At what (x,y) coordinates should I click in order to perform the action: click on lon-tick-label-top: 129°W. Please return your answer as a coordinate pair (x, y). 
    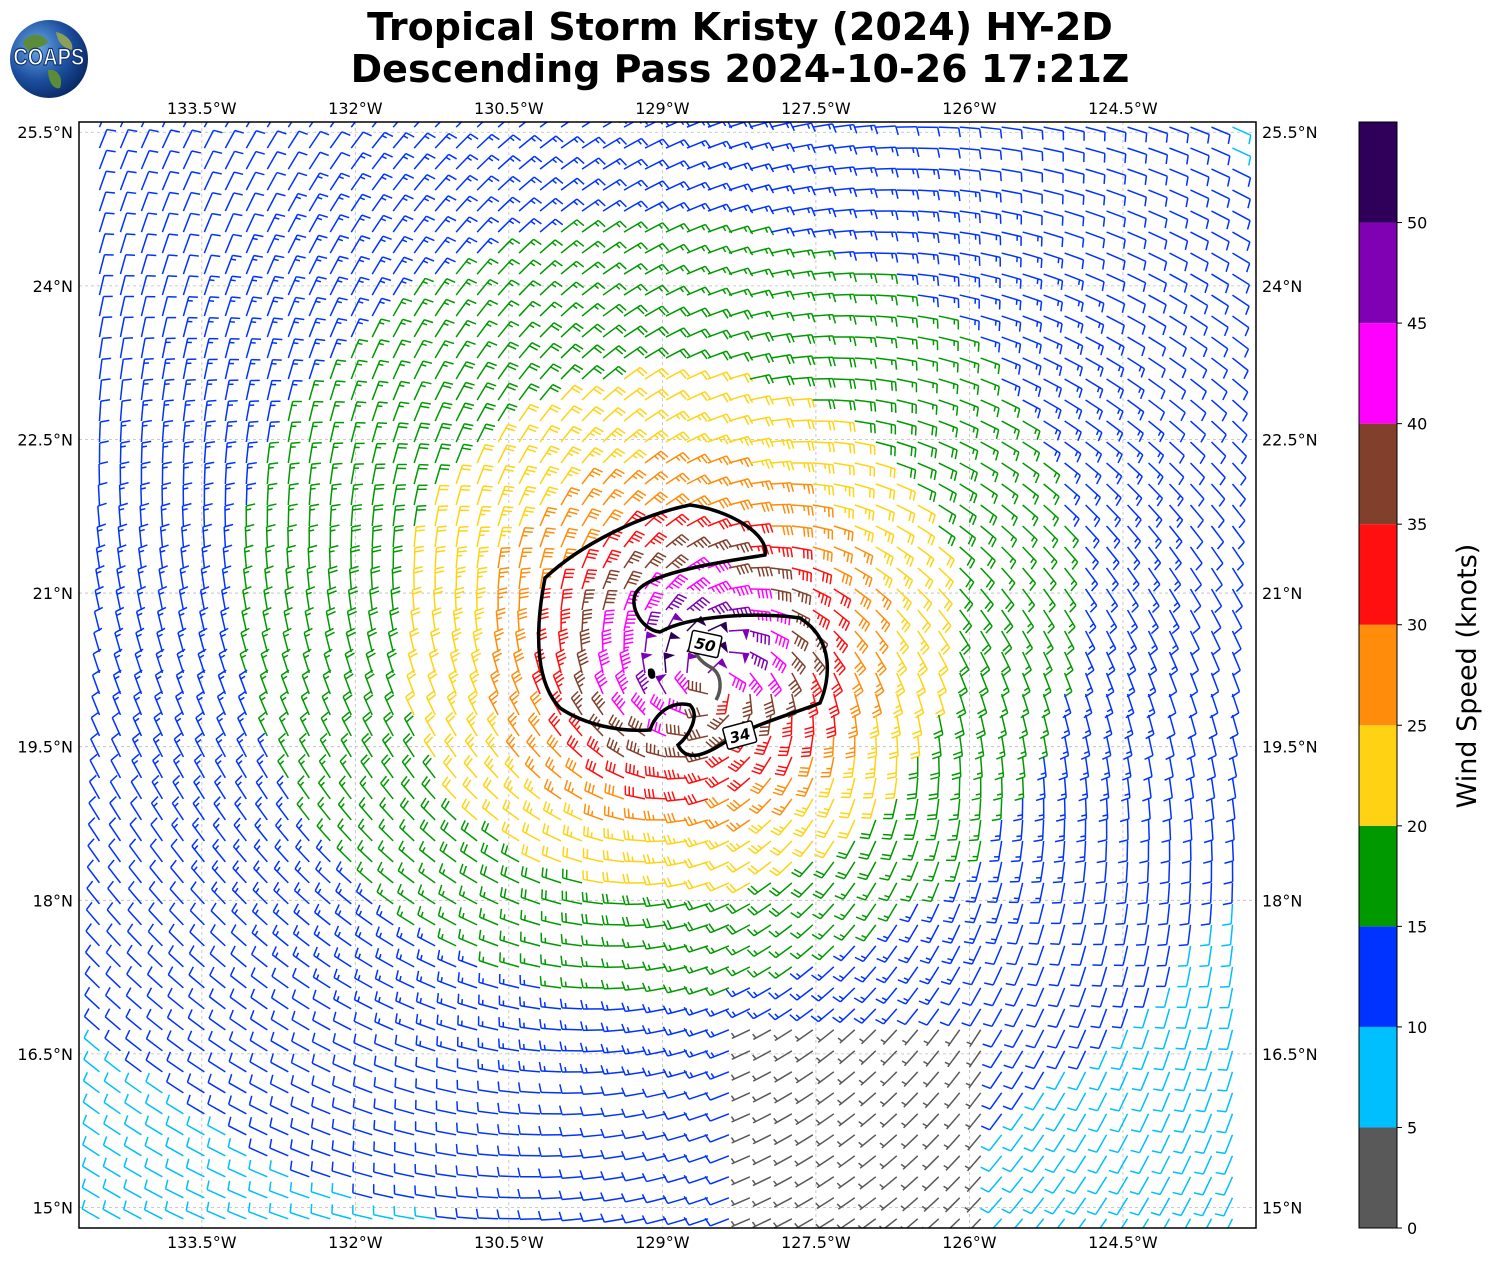
    Looking at the image, I should click on (662, 108).